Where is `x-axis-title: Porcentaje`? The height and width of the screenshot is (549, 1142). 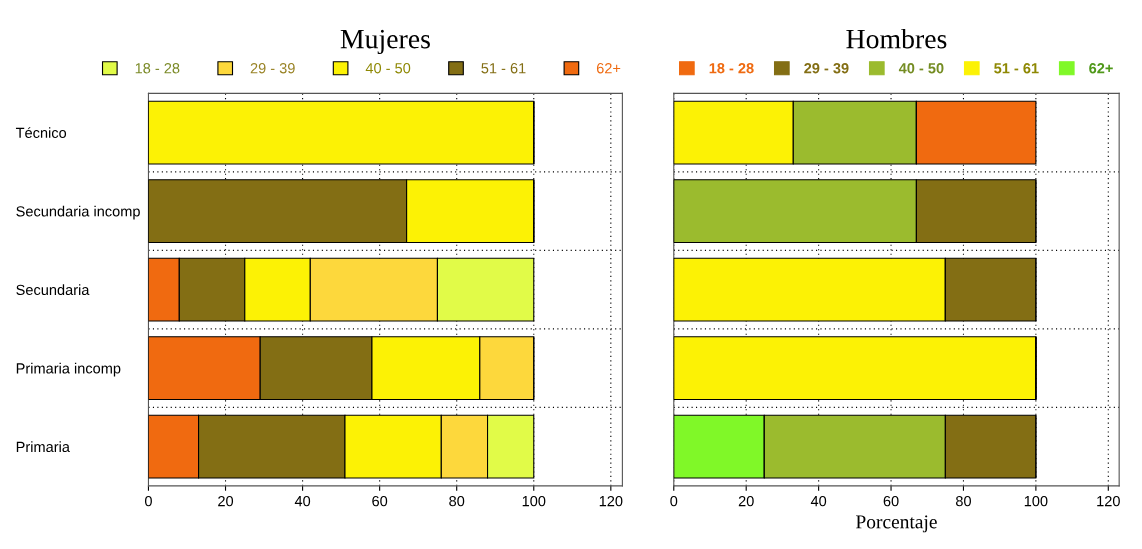 x-axis-title: Porcentaje is located at coordinates (896, 524).